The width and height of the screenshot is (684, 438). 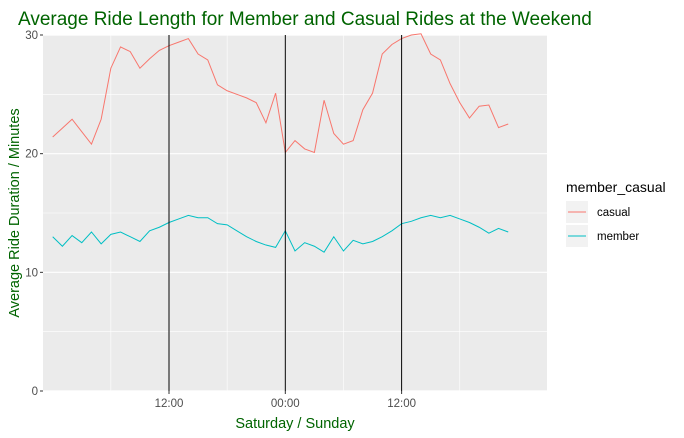 What do you see at coordinates (616, 187) in the screenshot?
I see `legend-title: member_casual` at bounding box center [616, 187].